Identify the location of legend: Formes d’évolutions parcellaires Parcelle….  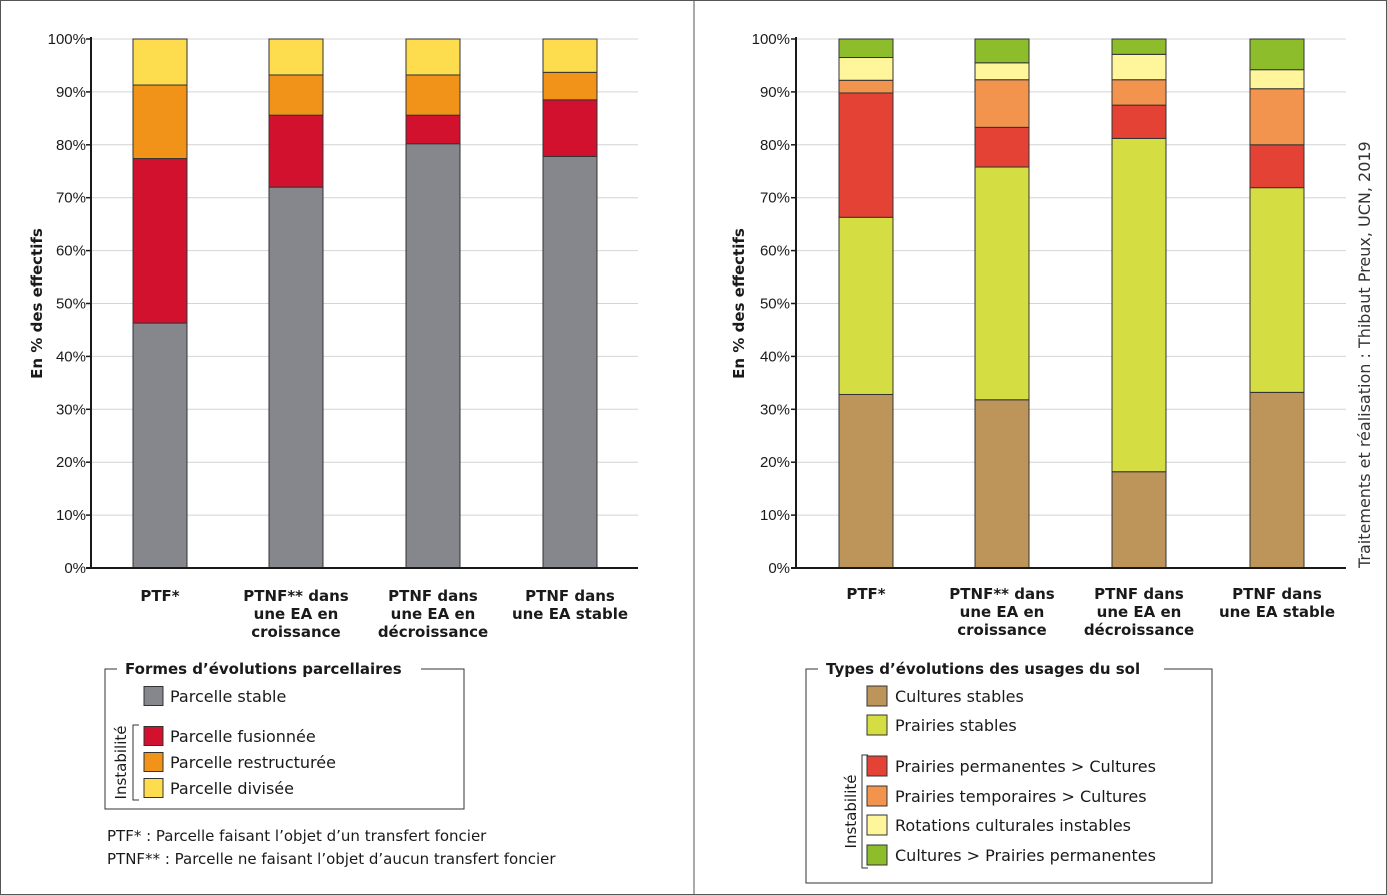
(284, 734).